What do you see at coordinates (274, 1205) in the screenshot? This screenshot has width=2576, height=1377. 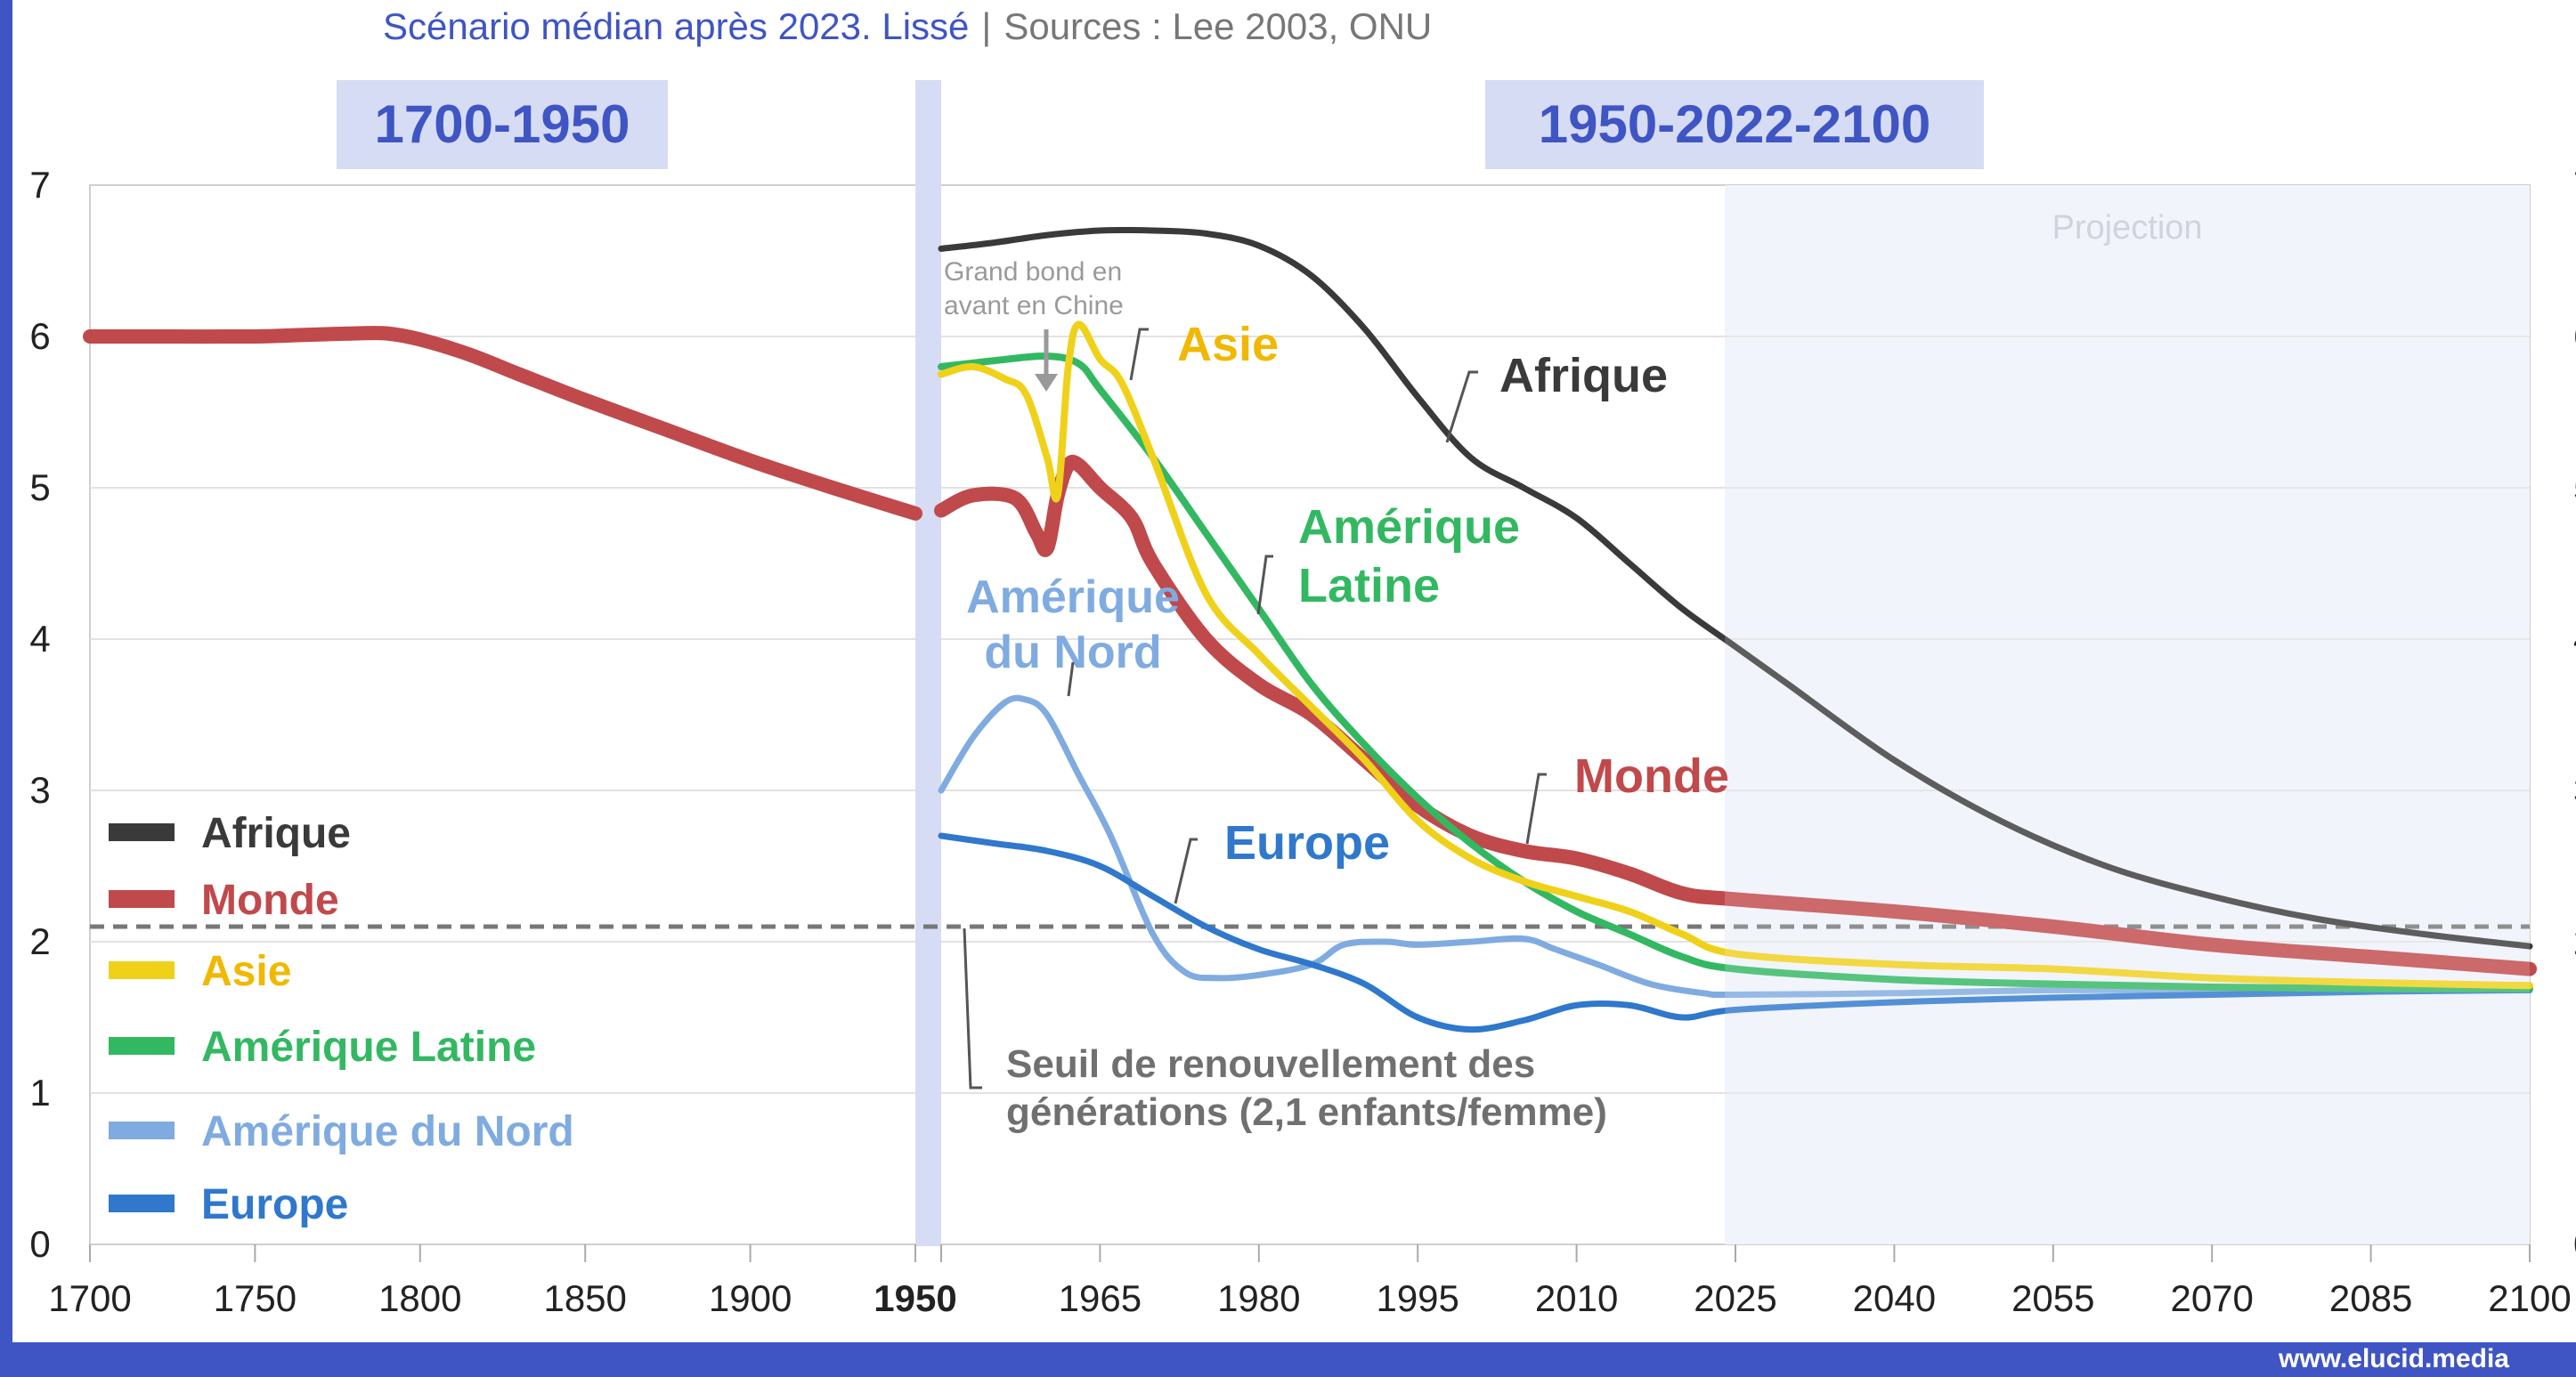 I see `legend-label-europe: Europe` at bounding box center [274, 1205].